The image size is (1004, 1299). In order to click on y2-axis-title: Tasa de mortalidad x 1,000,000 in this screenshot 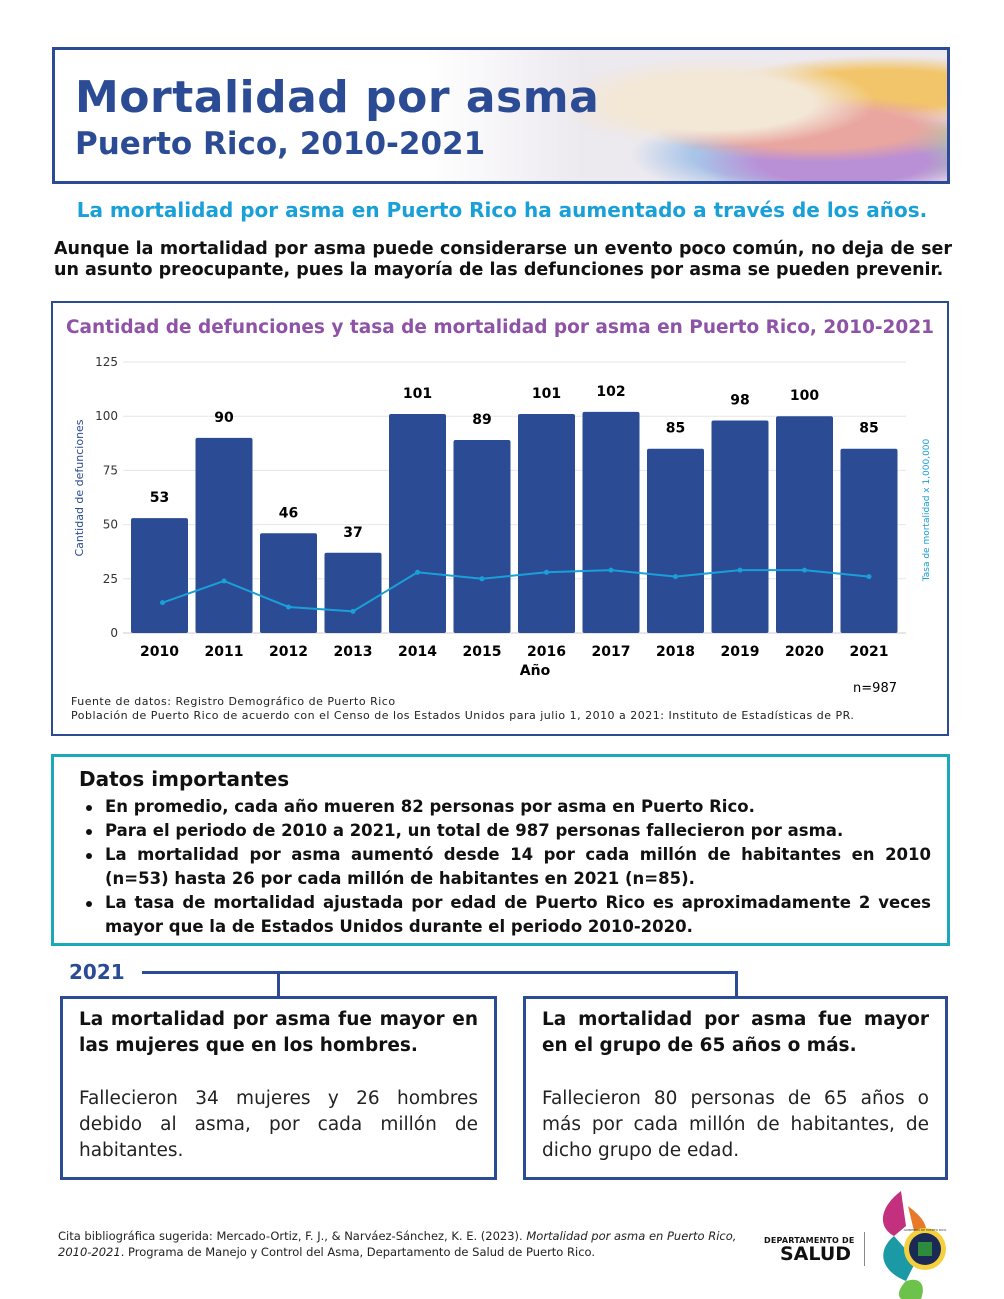, I will do `click(927, 510)`.